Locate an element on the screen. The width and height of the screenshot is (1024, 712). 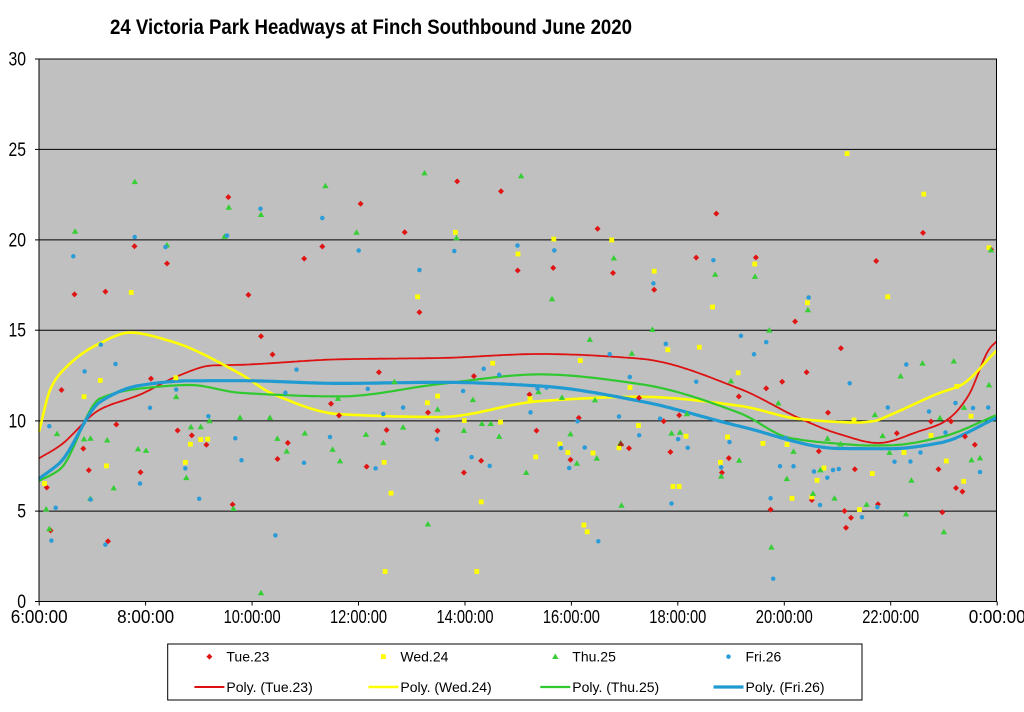
svg-text: 10 is located at coordinates (18, 421).